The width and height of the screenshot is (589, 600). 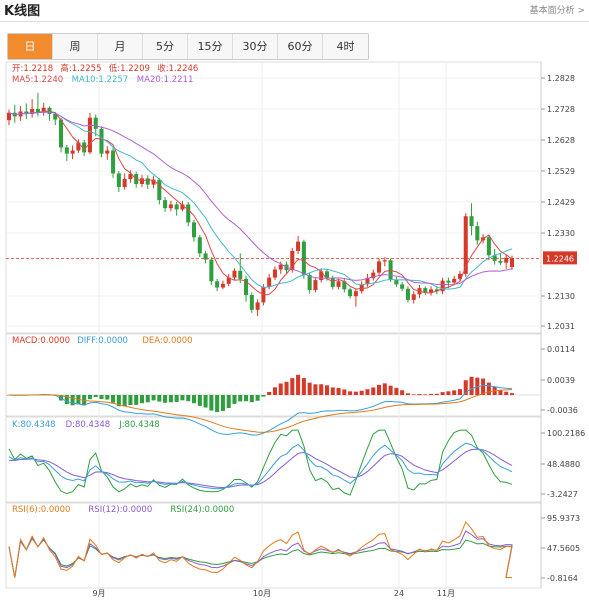 I want to click on k-line, so click(x=260, y=466).